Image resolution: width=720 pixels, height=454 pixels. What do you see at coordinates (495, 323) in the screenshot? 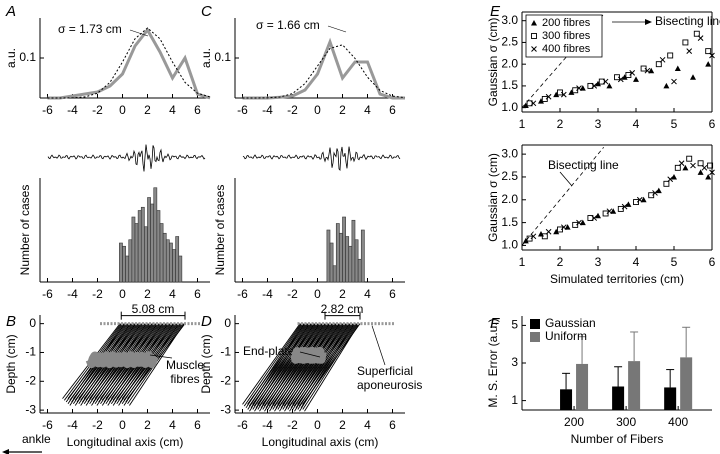
I see `panel-letter: F` at bounding box center [495, 323].